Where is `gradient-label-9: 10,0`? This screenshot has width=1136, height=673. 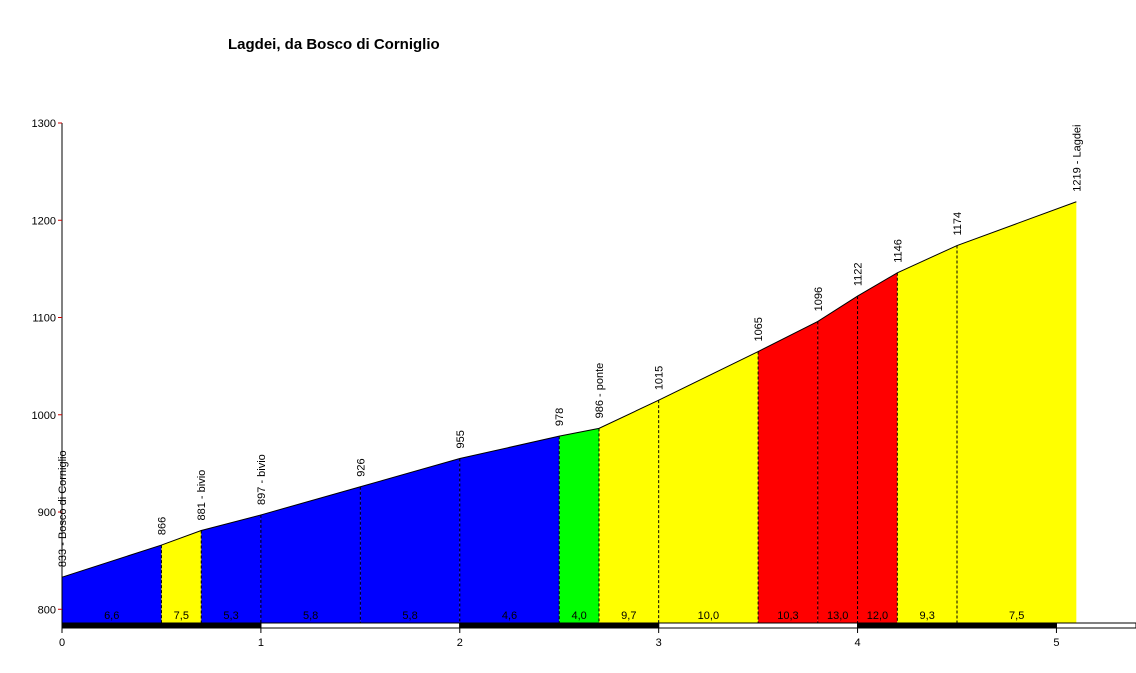
gradient-label-9: 10,0 is located at coordinates (708, 616).